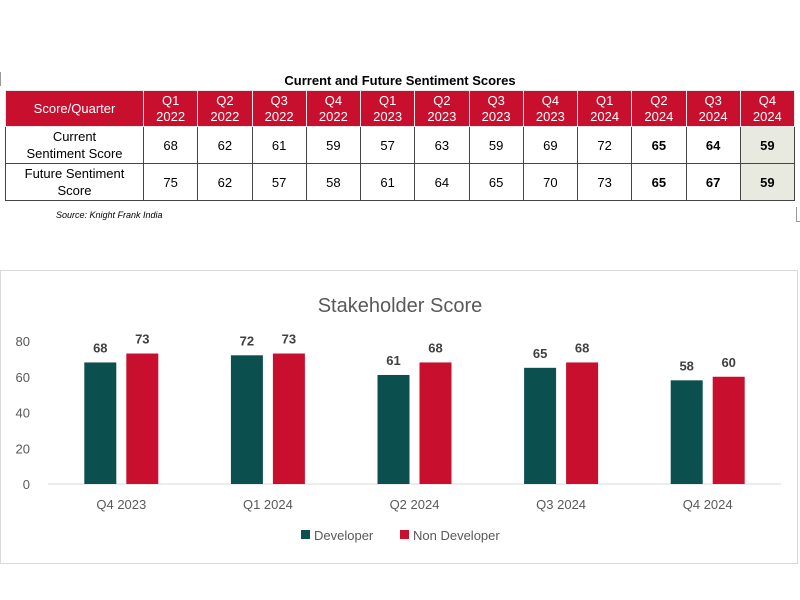 This screenshot has height=600, width=800. Describe the element at coordinates (550, 182) in the screenshot. I see `table-cell: 70` at that location.